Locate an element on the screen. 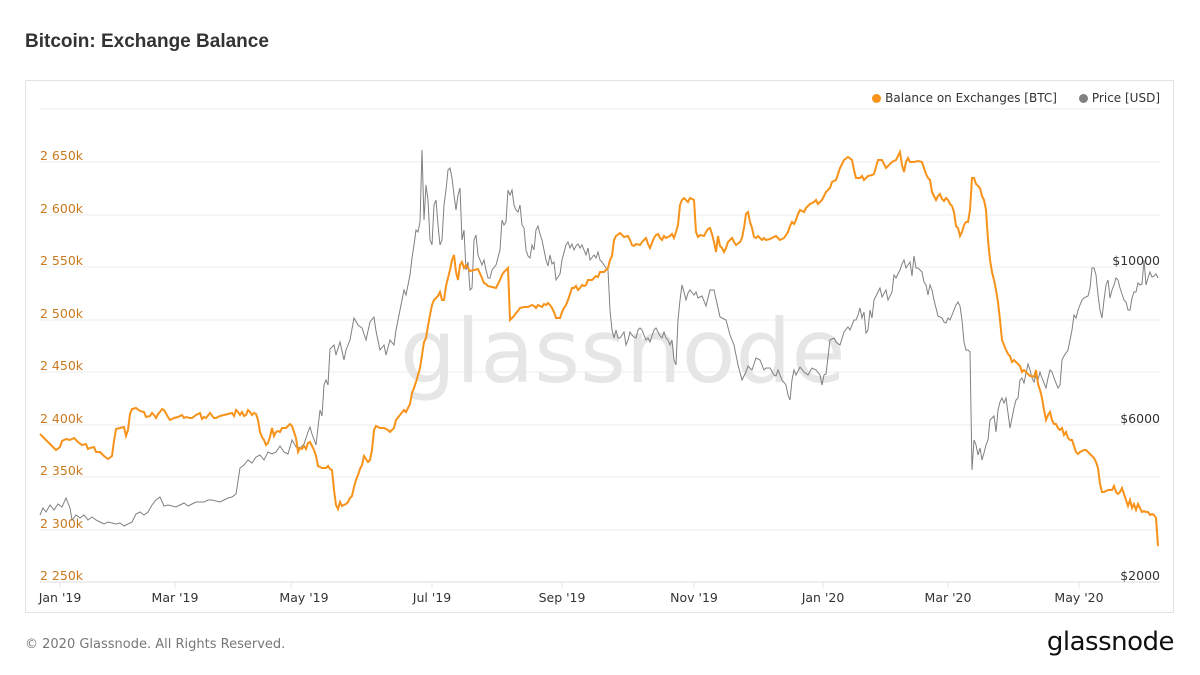 The image size is (1200, 675). svg-text: Nov '19 is located at coordinates (694, 597).